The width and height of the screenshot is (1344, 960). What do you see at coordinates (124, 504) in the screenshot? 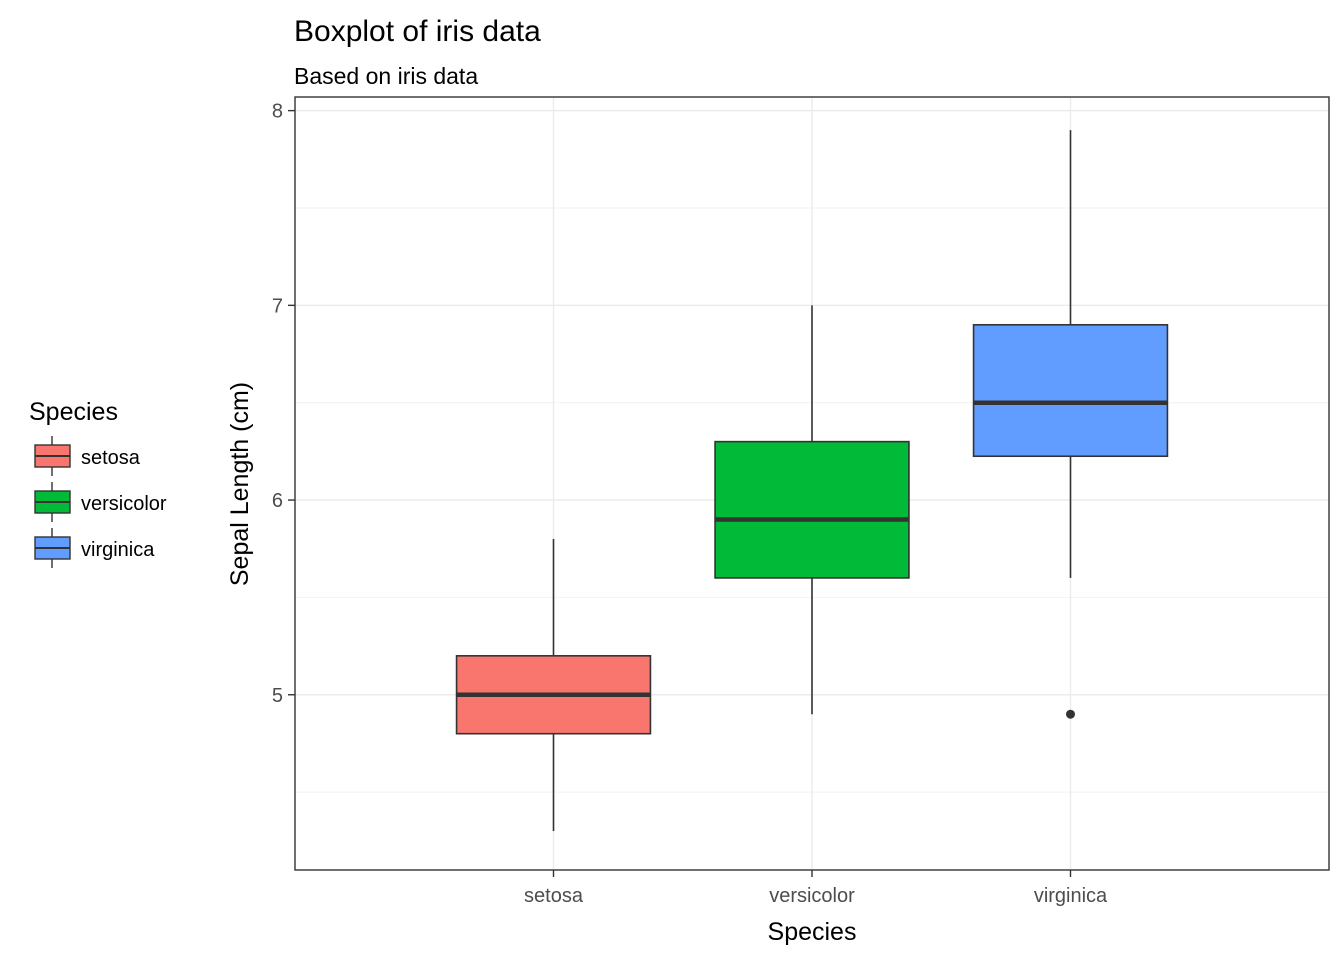
I see `legend-label: versicolor` at bounding box center [124, 504].